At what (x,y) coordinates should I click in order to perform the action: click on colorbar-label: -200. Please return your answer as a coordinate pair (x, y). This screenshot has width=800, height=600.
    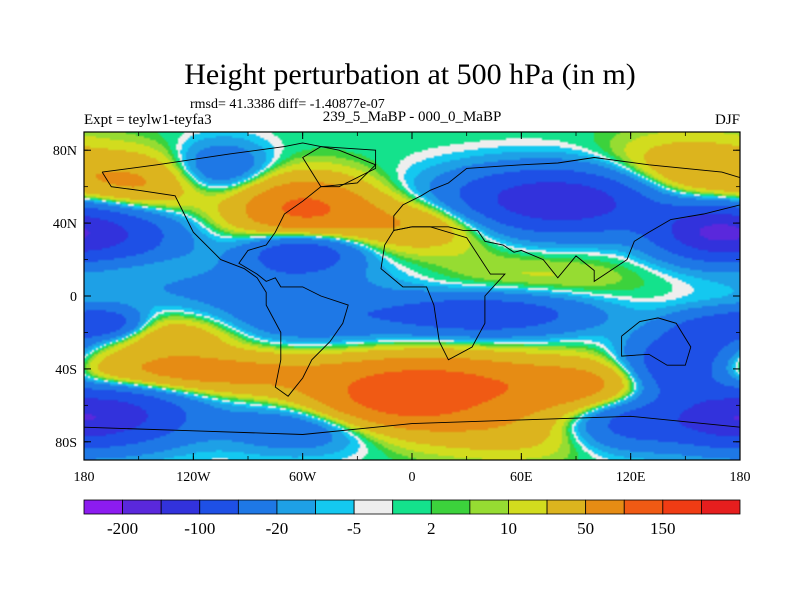
    Looking at the image, I should click on (122, 528).